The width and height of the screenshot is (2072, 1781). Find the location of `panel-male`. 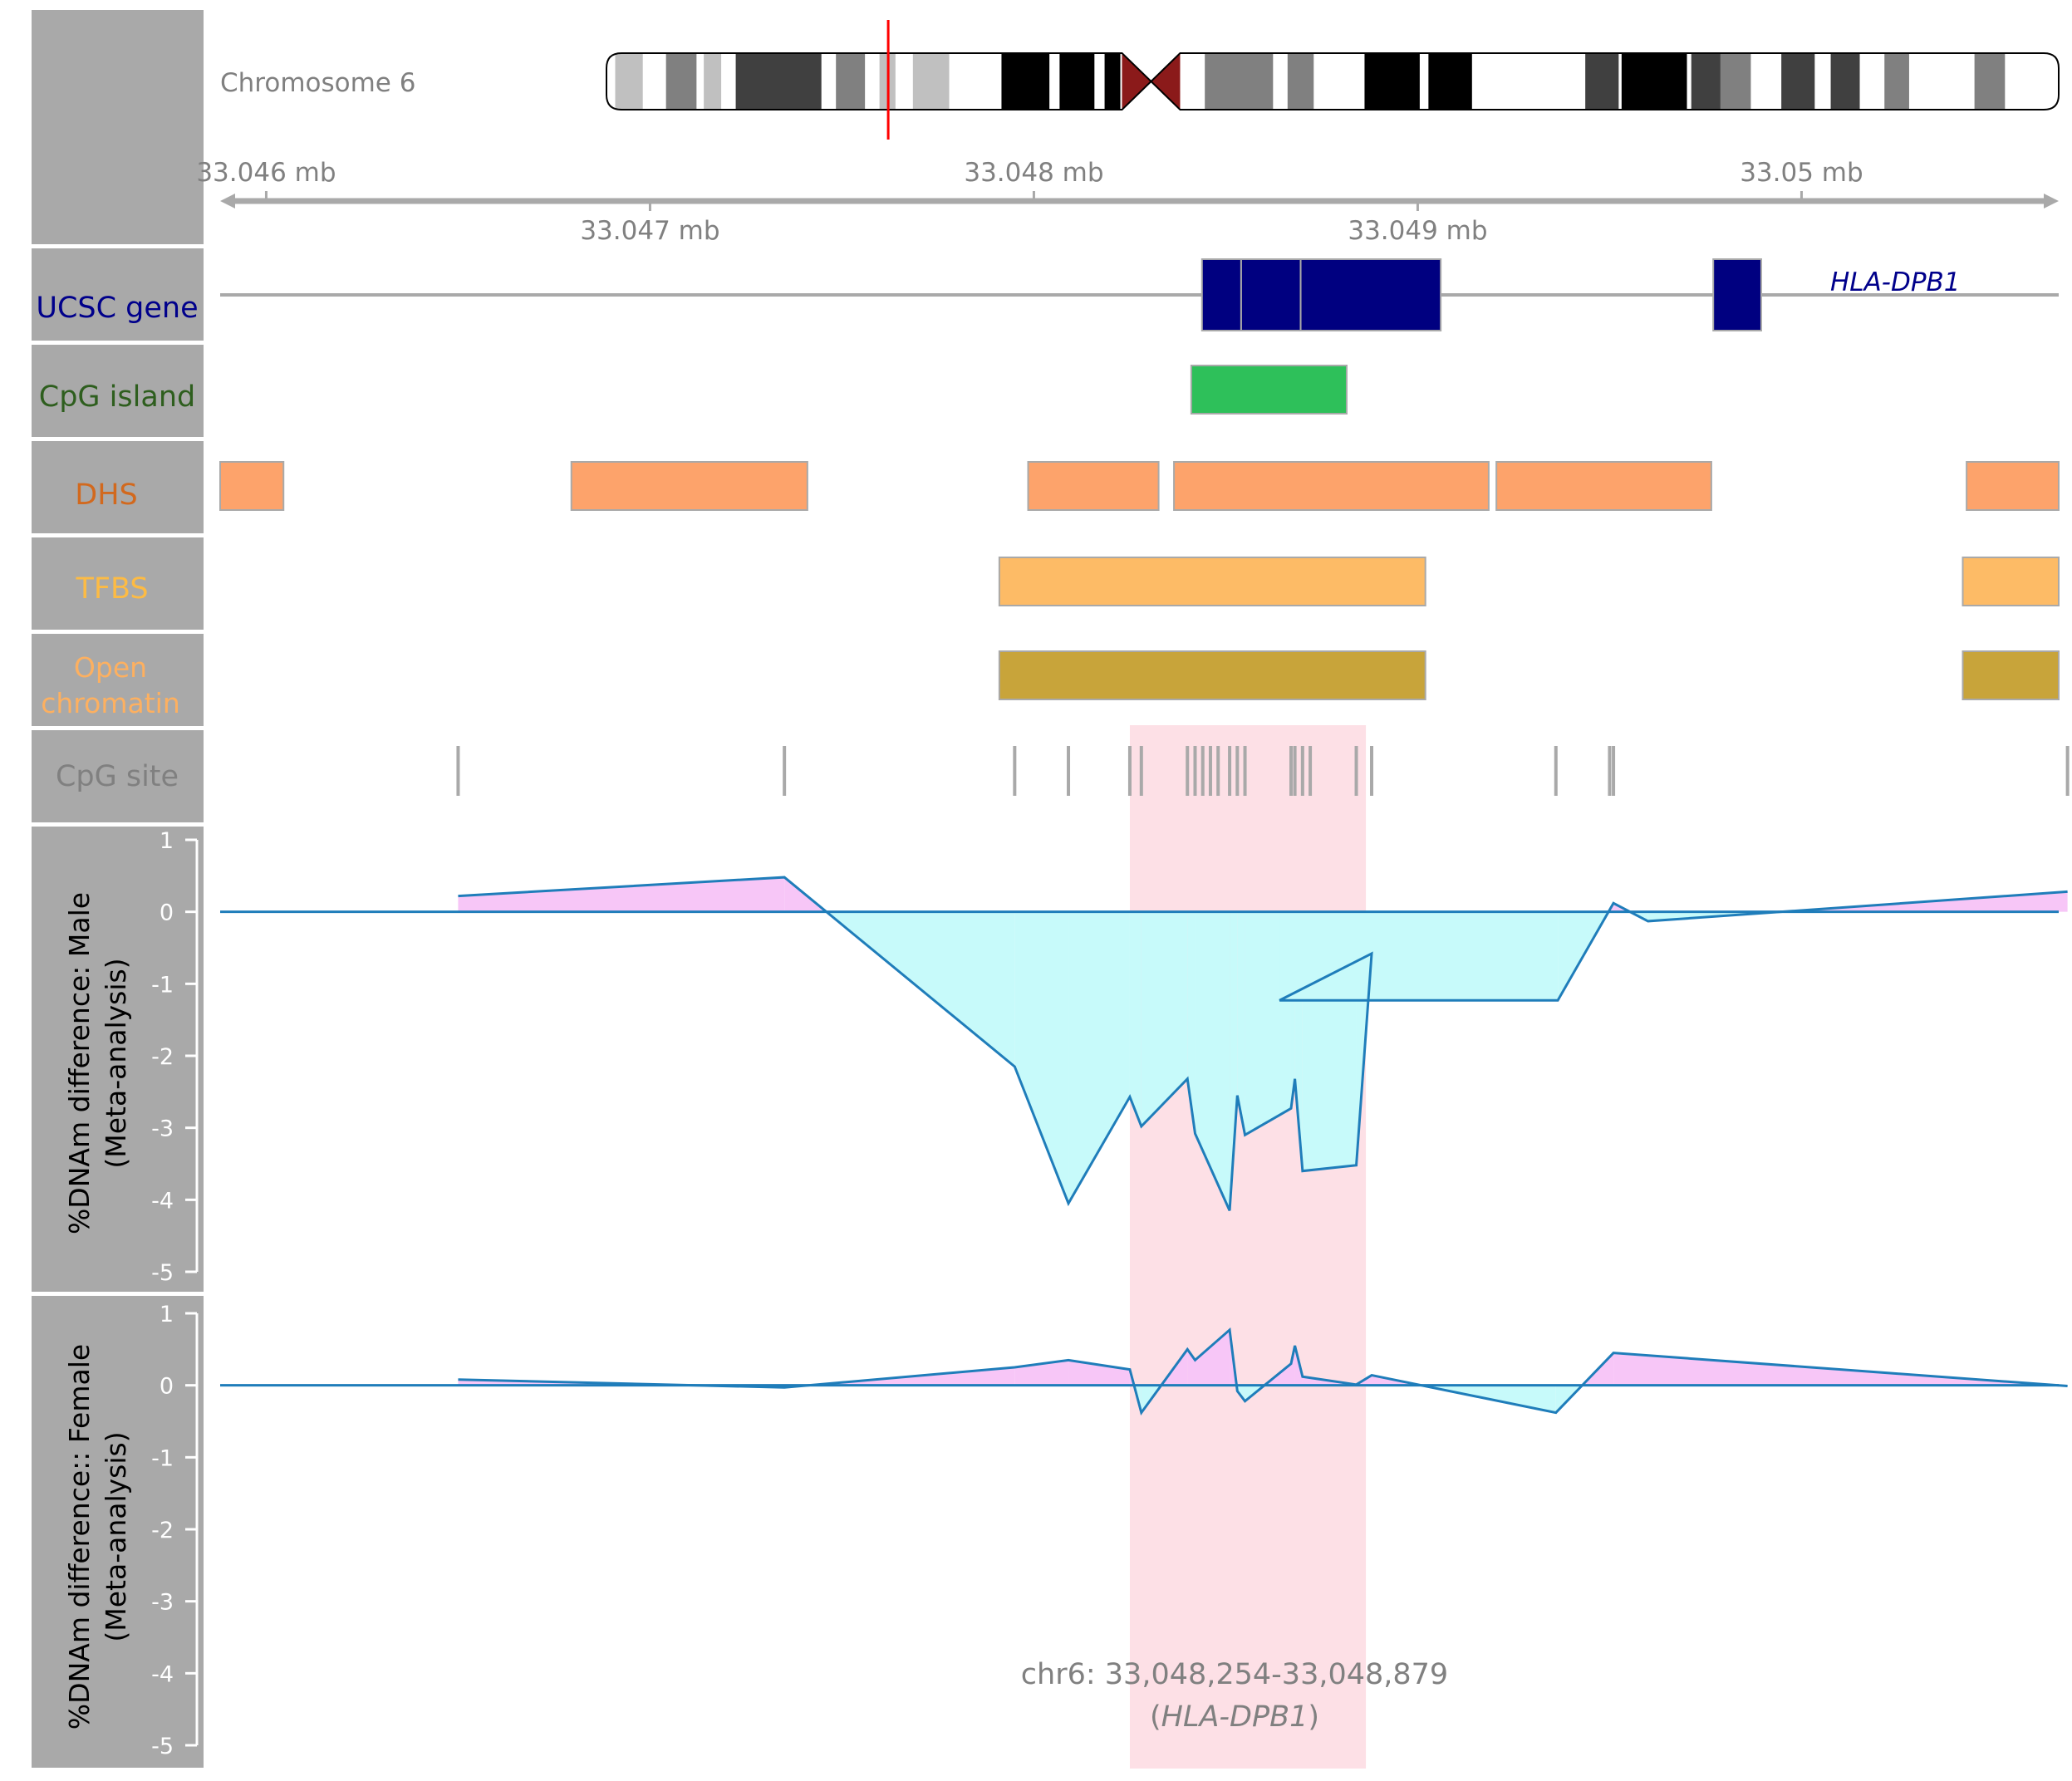

panel-male is located at coordinates (118, 1059).